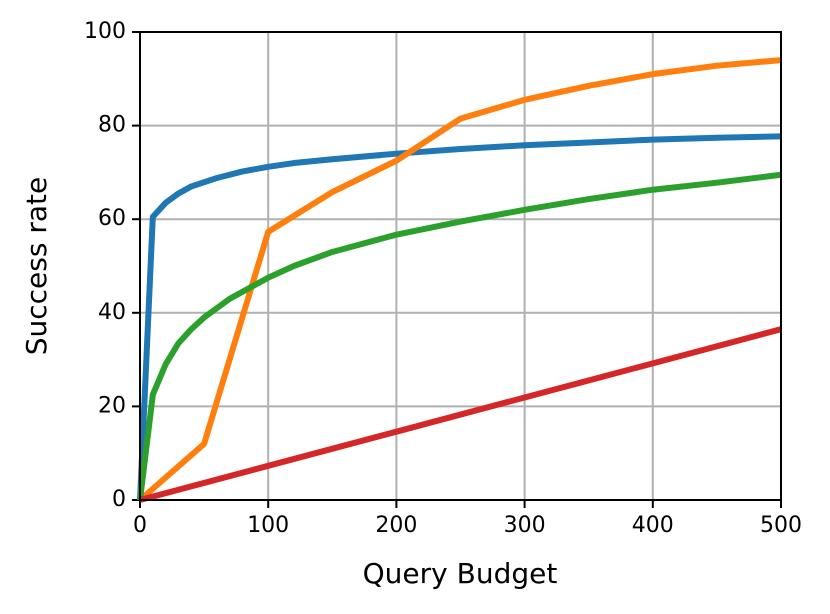  Describe the element at coordinates (653, 525) in the screenshot. I see `x-tick-label: 400` at that location.